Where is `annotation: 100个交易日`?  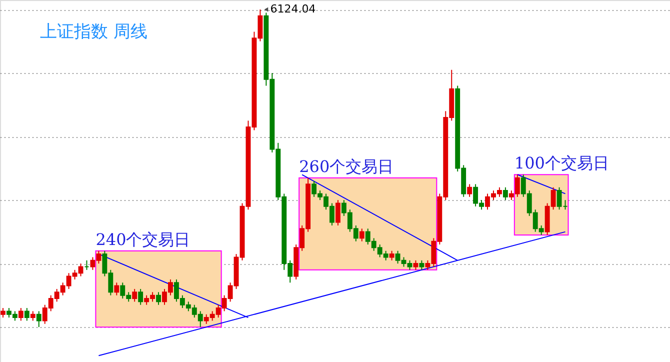
annotation: 100个交易日 is located at coordinates (561, 163).